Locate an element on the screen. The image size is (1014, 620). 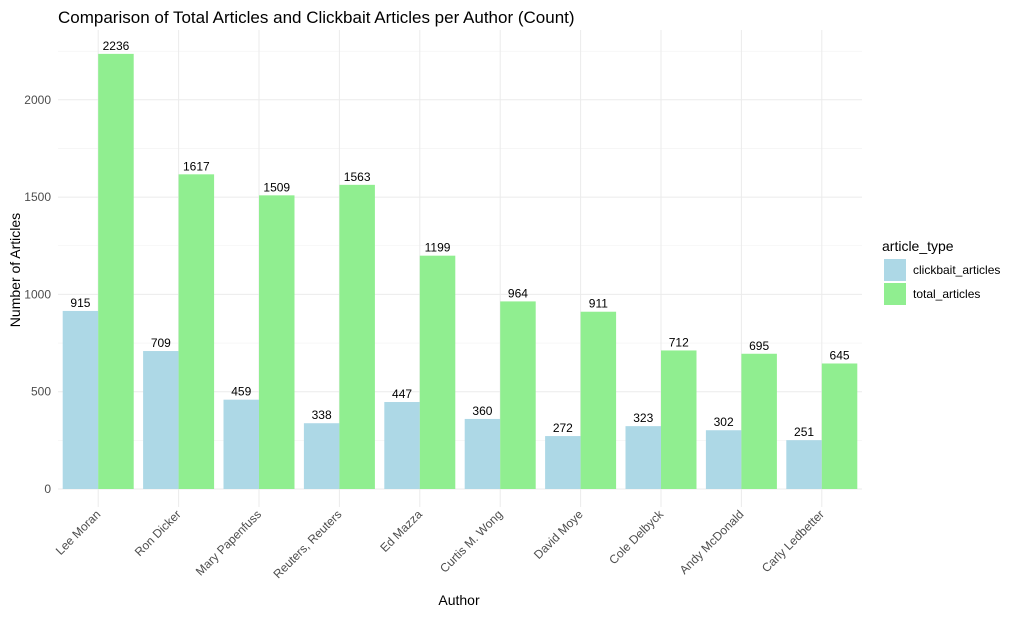
data-label-clickbait-articles: 915 is located at coordinates (80, 303).